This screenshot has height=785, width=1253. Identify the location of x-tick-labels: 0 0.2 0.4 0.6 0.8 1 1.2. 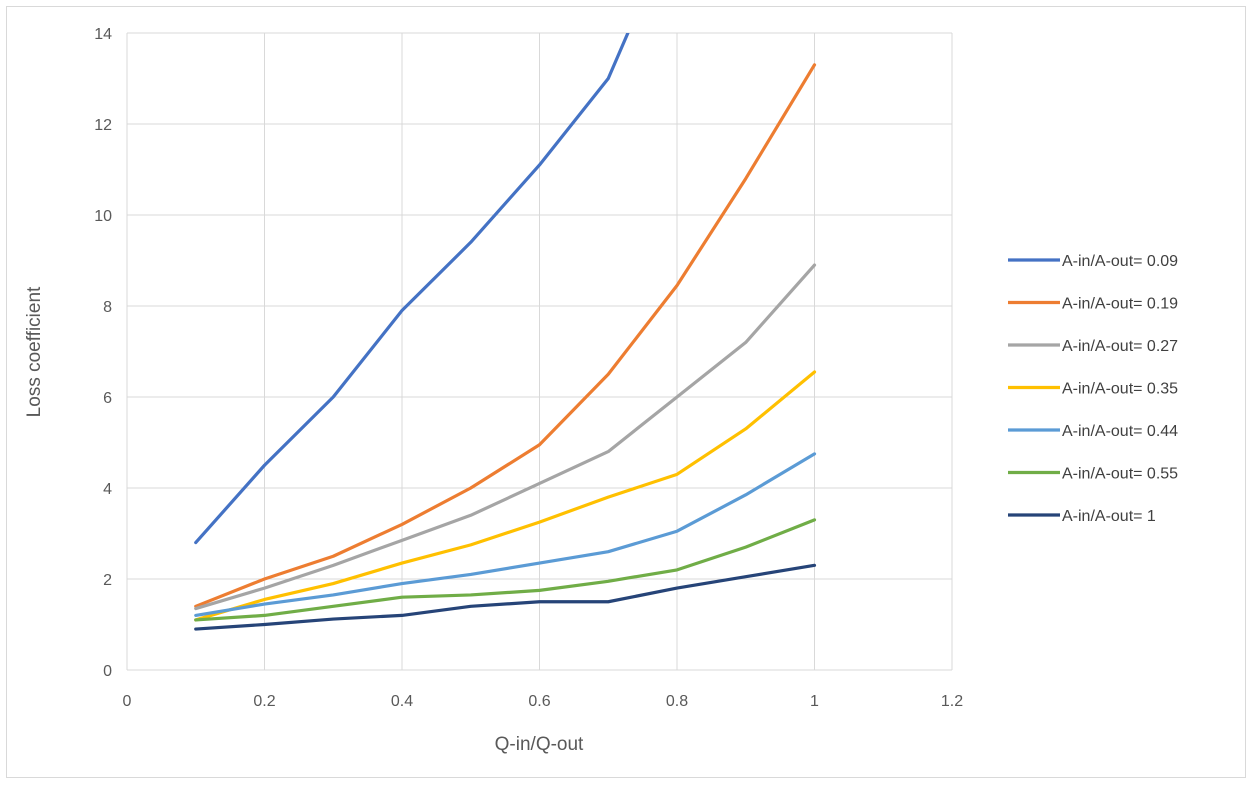
(543, 701).